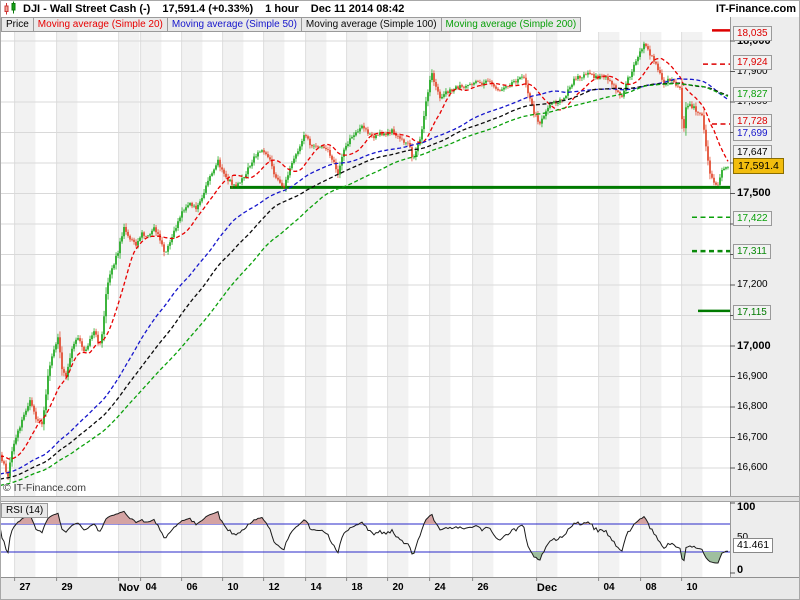 Image resolution: width=800 pixels, height=600 pixels. What do you see at coordinates (752, 376) in the screenshot?
I see `price-tick-label: 16,900` at bounding box center [752, 376].